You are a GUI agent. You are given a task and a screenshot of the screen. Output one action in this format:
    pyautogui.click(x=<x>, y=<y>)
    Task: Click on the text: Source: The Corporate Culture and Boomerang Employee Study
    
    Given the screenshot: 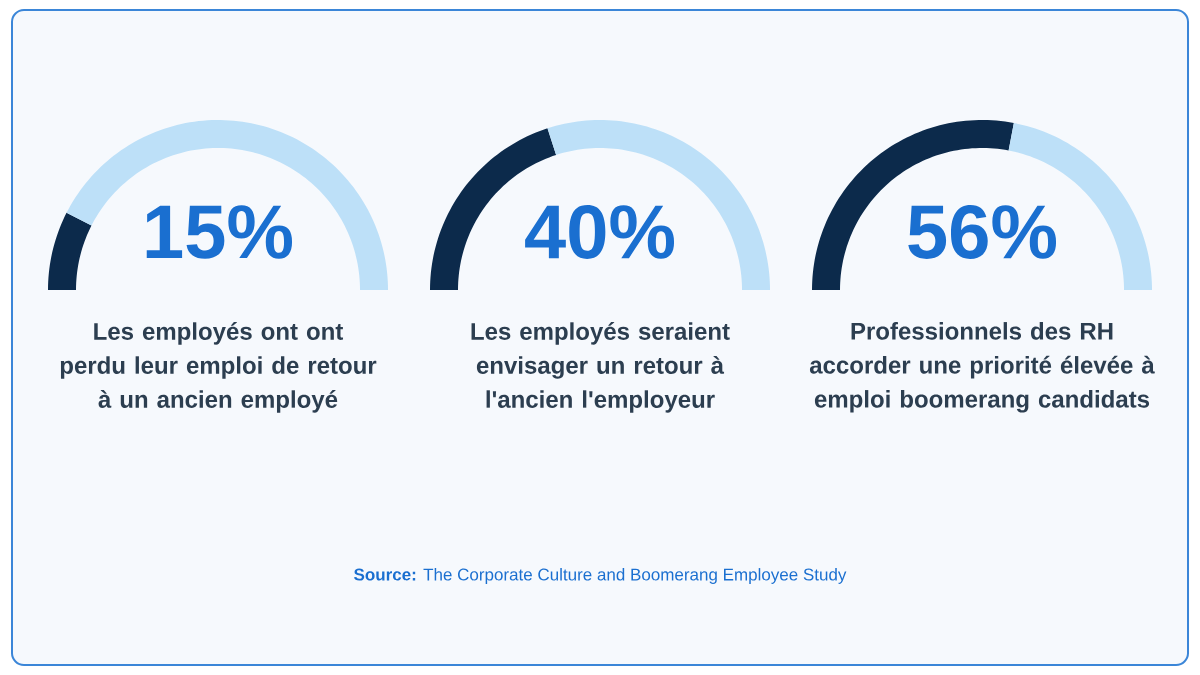 What is the action you would take?
    pyautogui.click(x=600, y=576)
    